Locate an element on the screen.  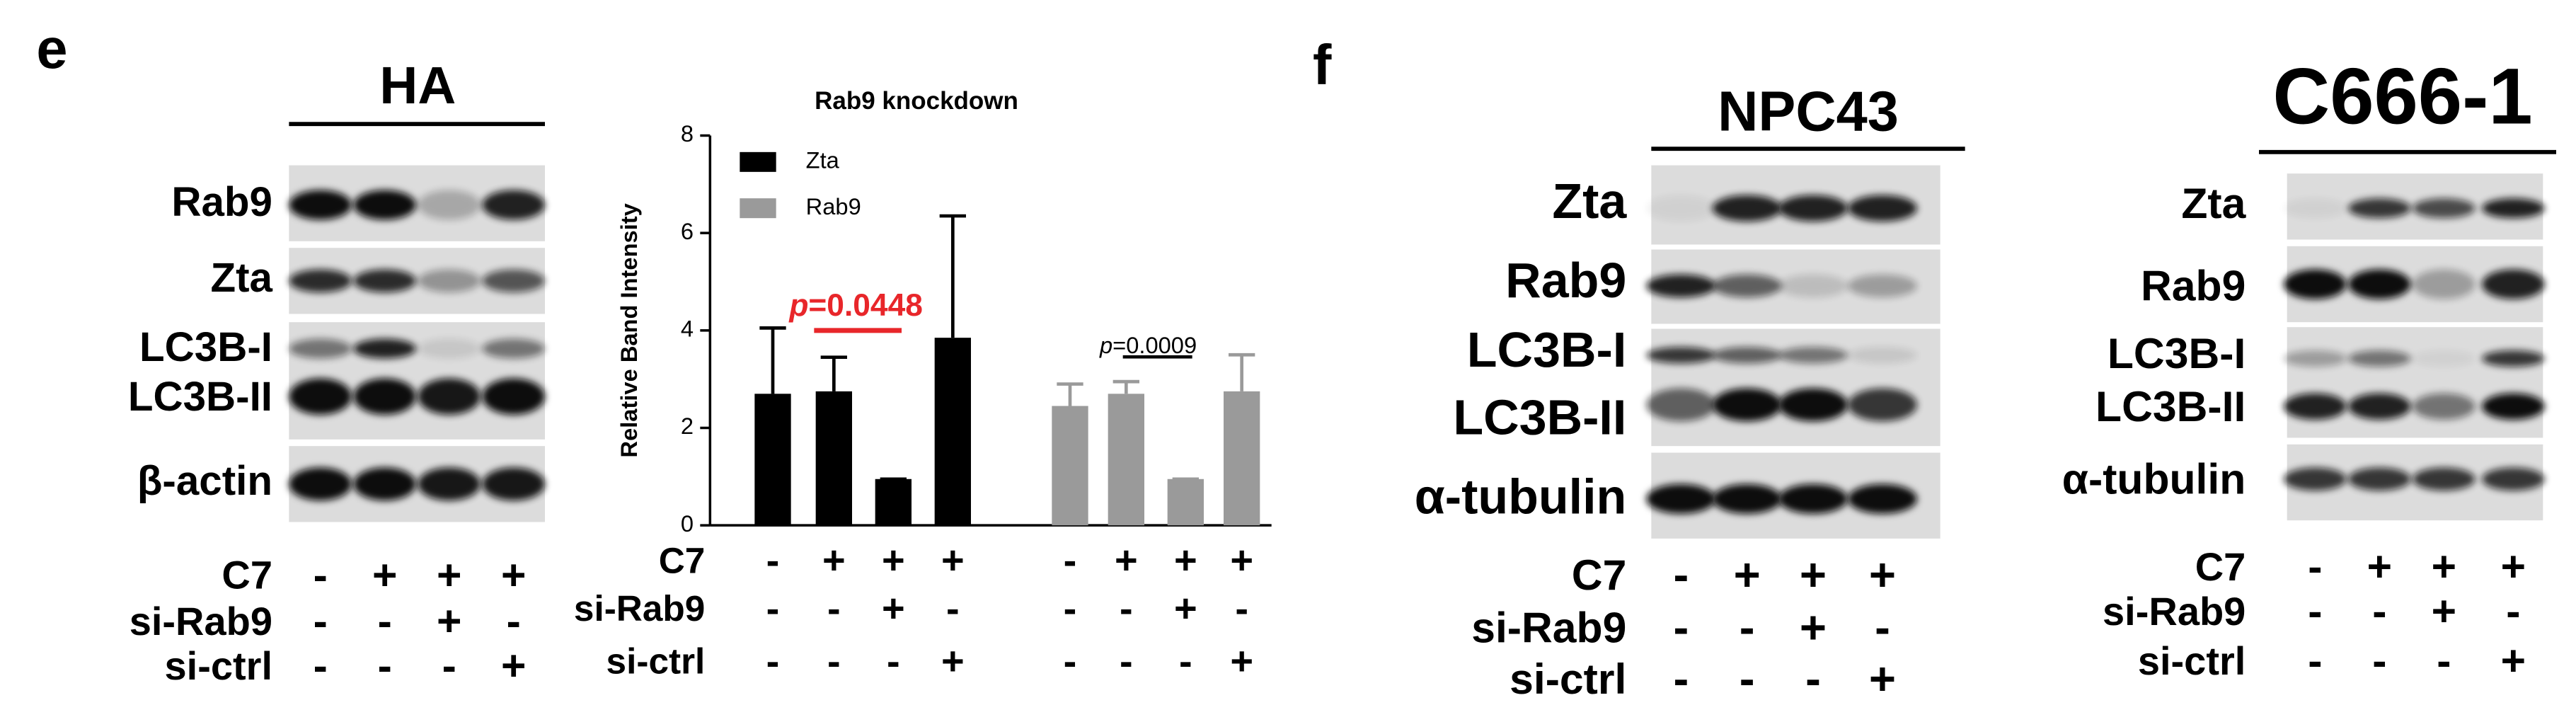
p-value: p=0.0448 is located at coordinates (856, 305).